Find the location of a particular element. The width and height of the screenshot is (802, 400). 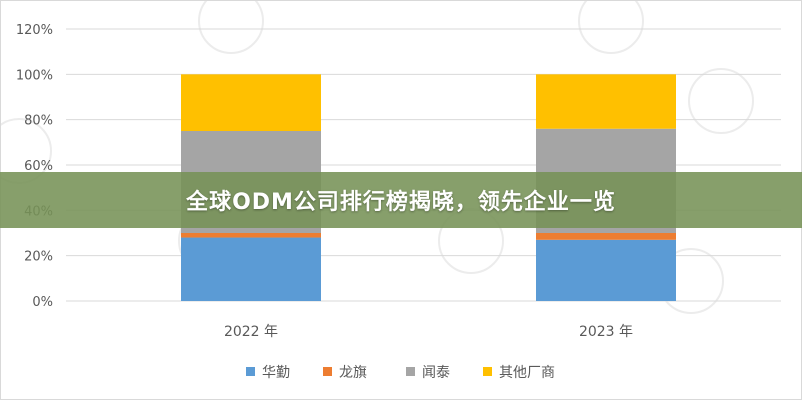

legend-label: 其他厂商 is located at coordinates (527, 373).